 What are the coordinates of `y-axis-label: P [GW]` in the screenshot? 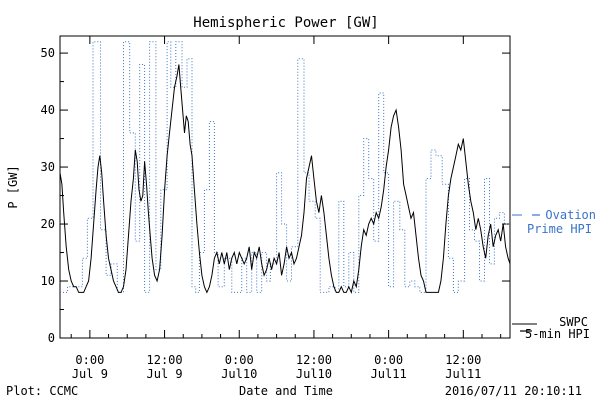 It's located at (13, 186).